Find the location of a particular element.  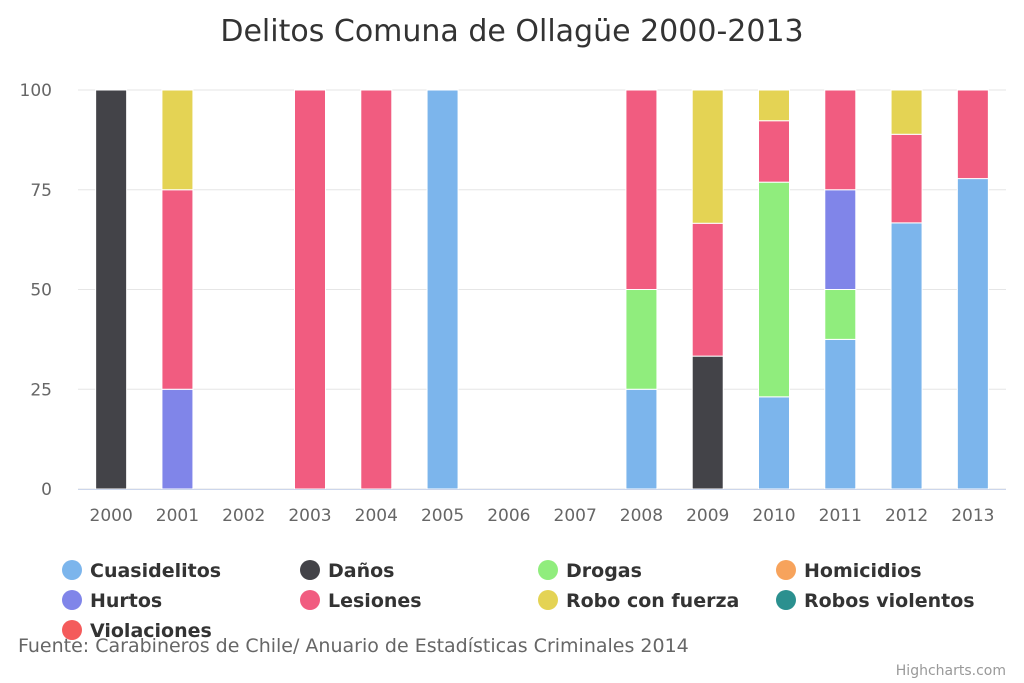

y-tick-label: 50 is located at coordinates (41, 291).